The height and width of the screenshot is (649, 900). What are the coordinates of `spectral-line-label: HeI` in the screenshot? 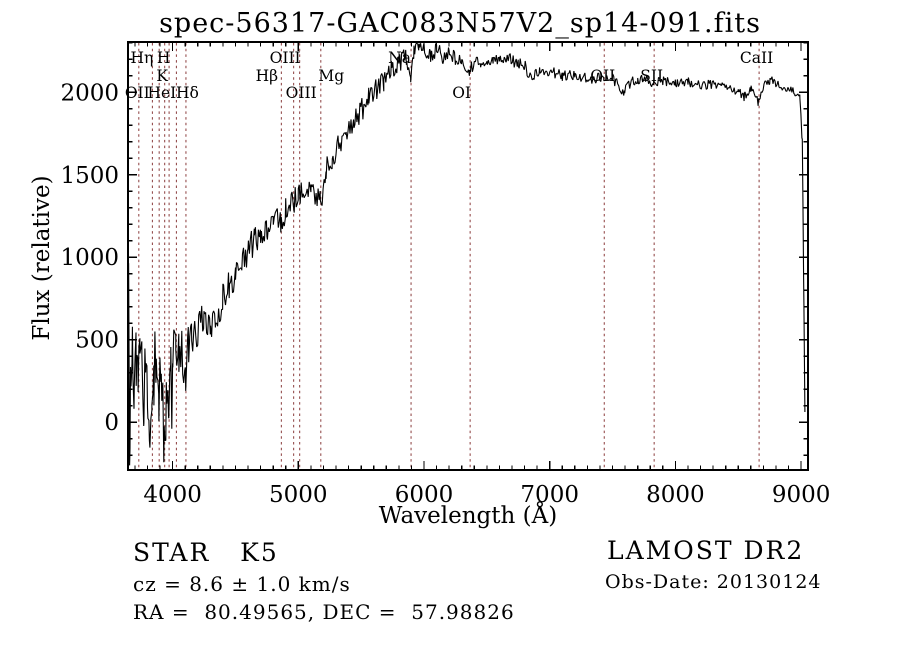 It's located at (161, 93).